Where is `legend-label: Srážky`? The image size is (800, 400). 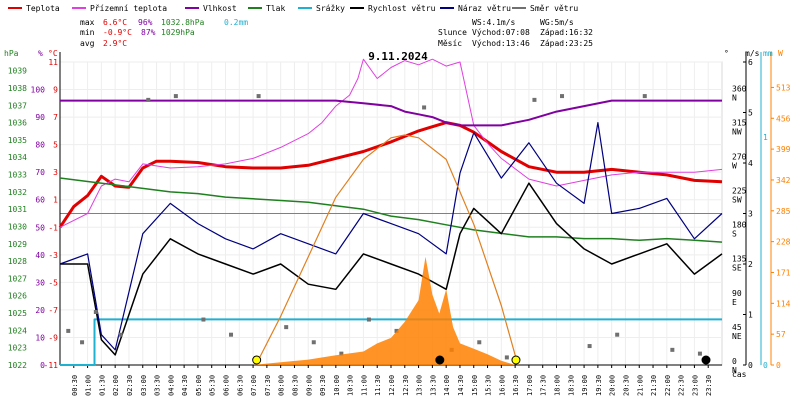 legend-label: Srážky is located at coordinates (330, 8).